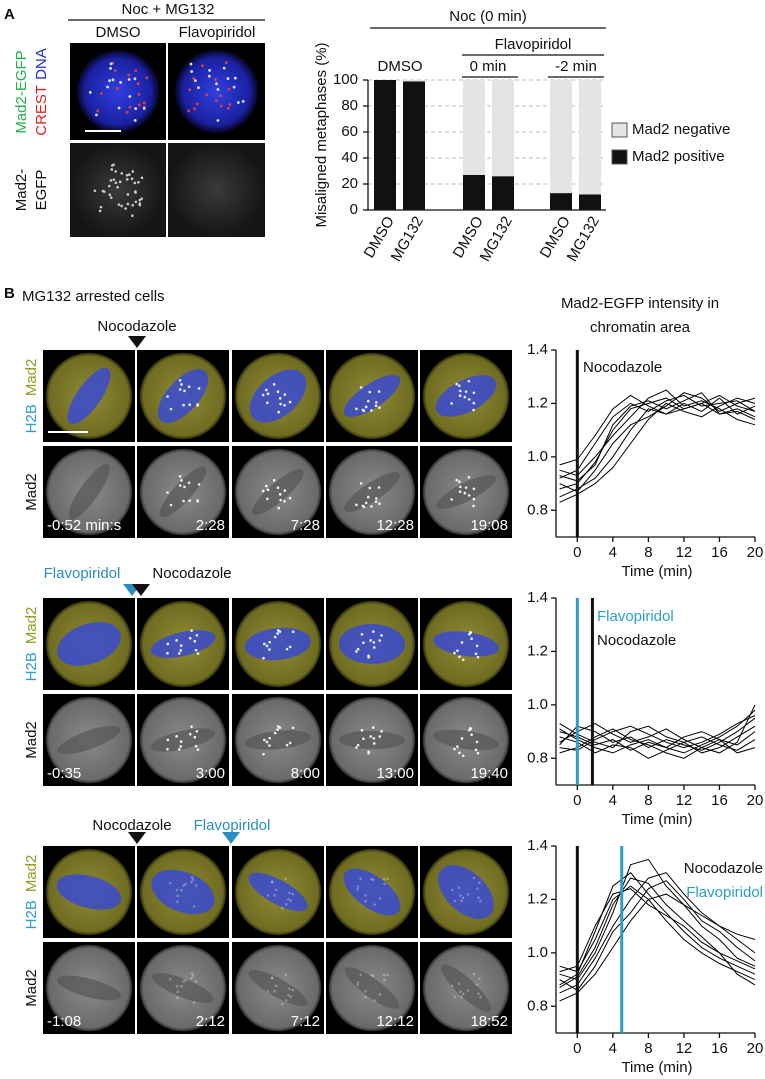 This screenshot has width=765, height=1079. What do you see at coordinates (31, 988) in the screenshot?
I see `row-label: Mad2` at bounding box center [31, 988].